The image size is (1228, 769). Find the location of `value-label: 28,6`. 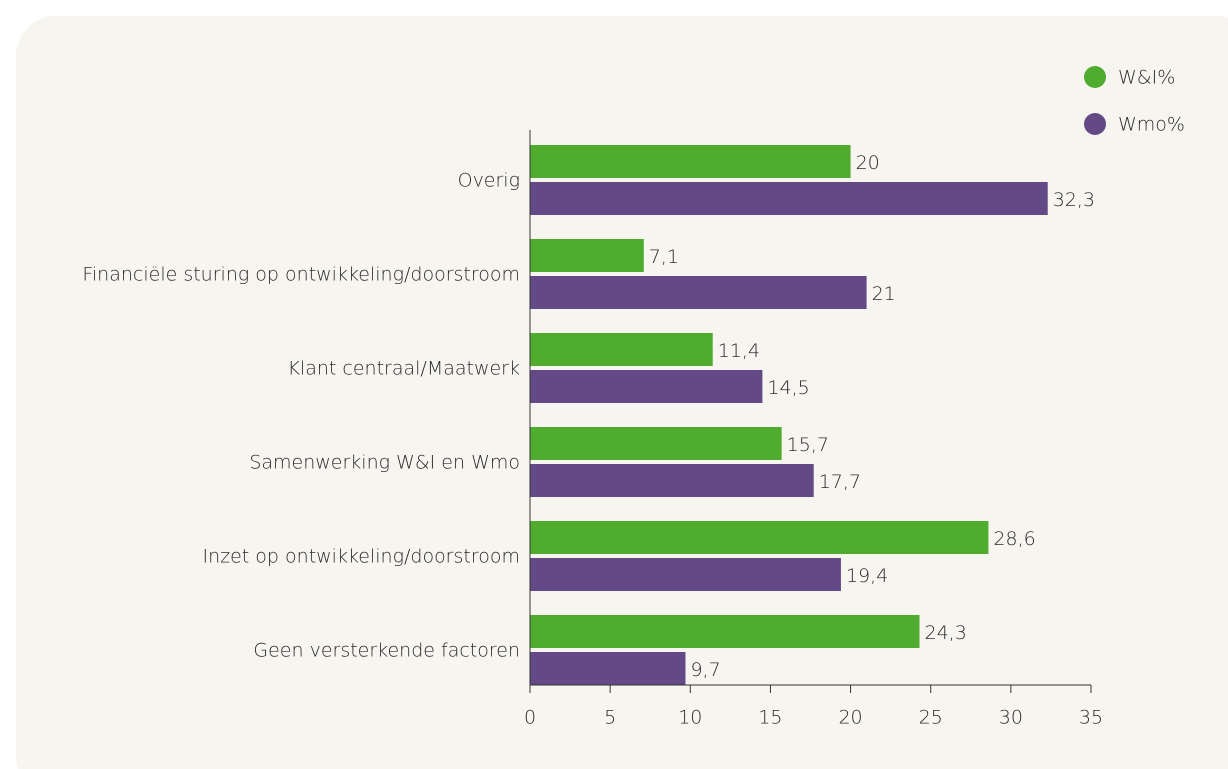

value-label: 28,6 is located at coordinates (1014, 539).